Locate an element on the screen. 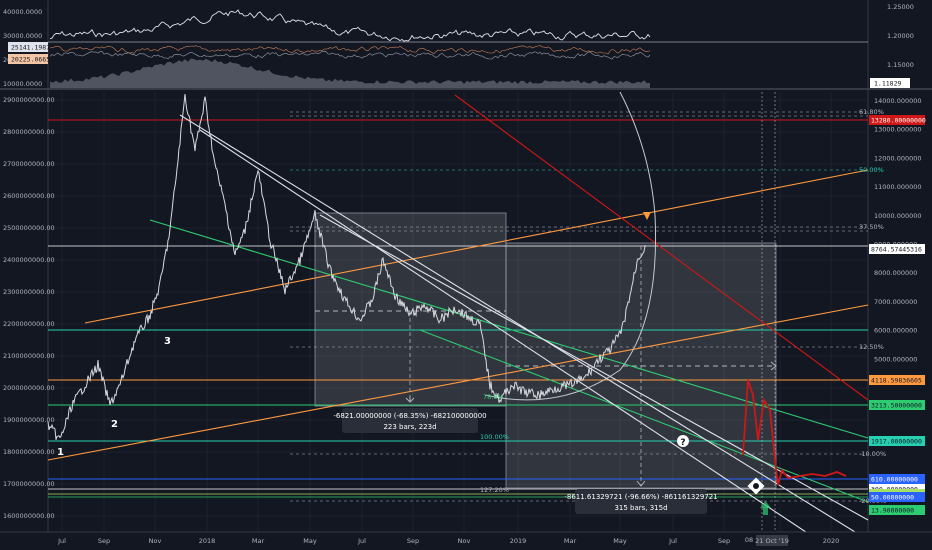  upper-price-tag is located at coordinates (890, 83).